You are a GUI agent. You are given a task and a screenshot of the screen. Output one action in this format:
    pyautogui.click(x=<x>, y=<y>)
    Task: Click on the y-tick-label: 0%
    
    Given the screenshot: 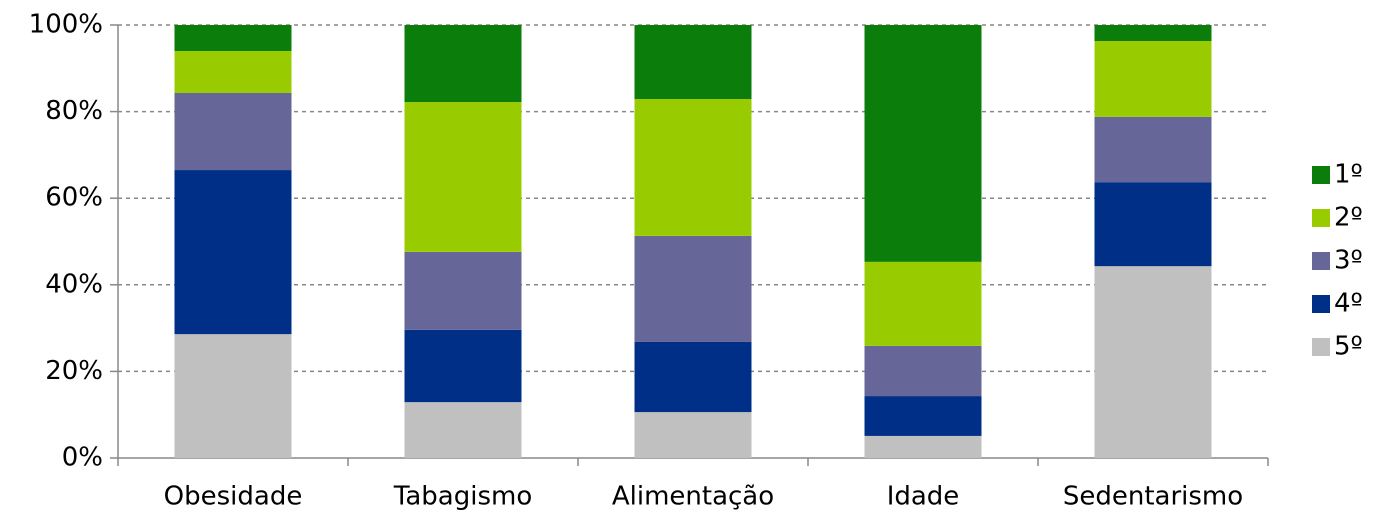 What is the action you would take?
    pyautogui.click(x=82, y=458)
    